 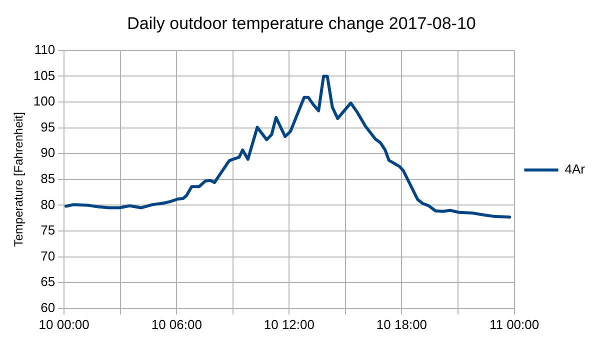 What do you see at coordinates (44, 75) in the screenshot?
I see `y-tick-label: 105` at bounding box center [44, 75].